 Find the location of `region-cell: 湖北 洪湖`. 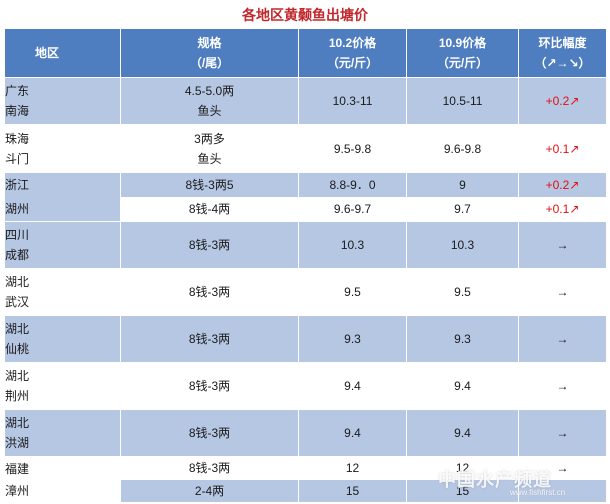

region-cell: 湖北 洪湖 is located at coordinates (62, 433).